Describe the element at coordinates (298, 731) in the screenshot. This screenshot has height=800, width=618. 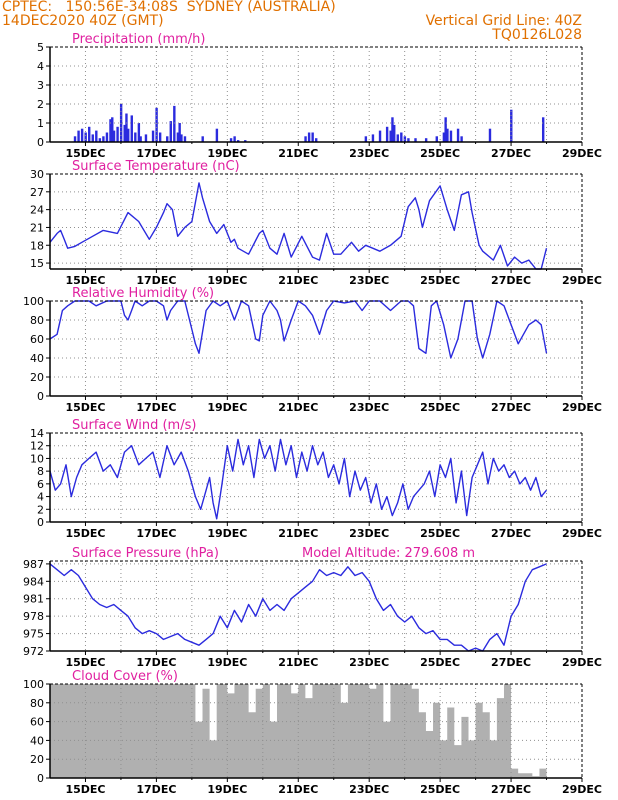
I see `cloud-cover-area` at that location.